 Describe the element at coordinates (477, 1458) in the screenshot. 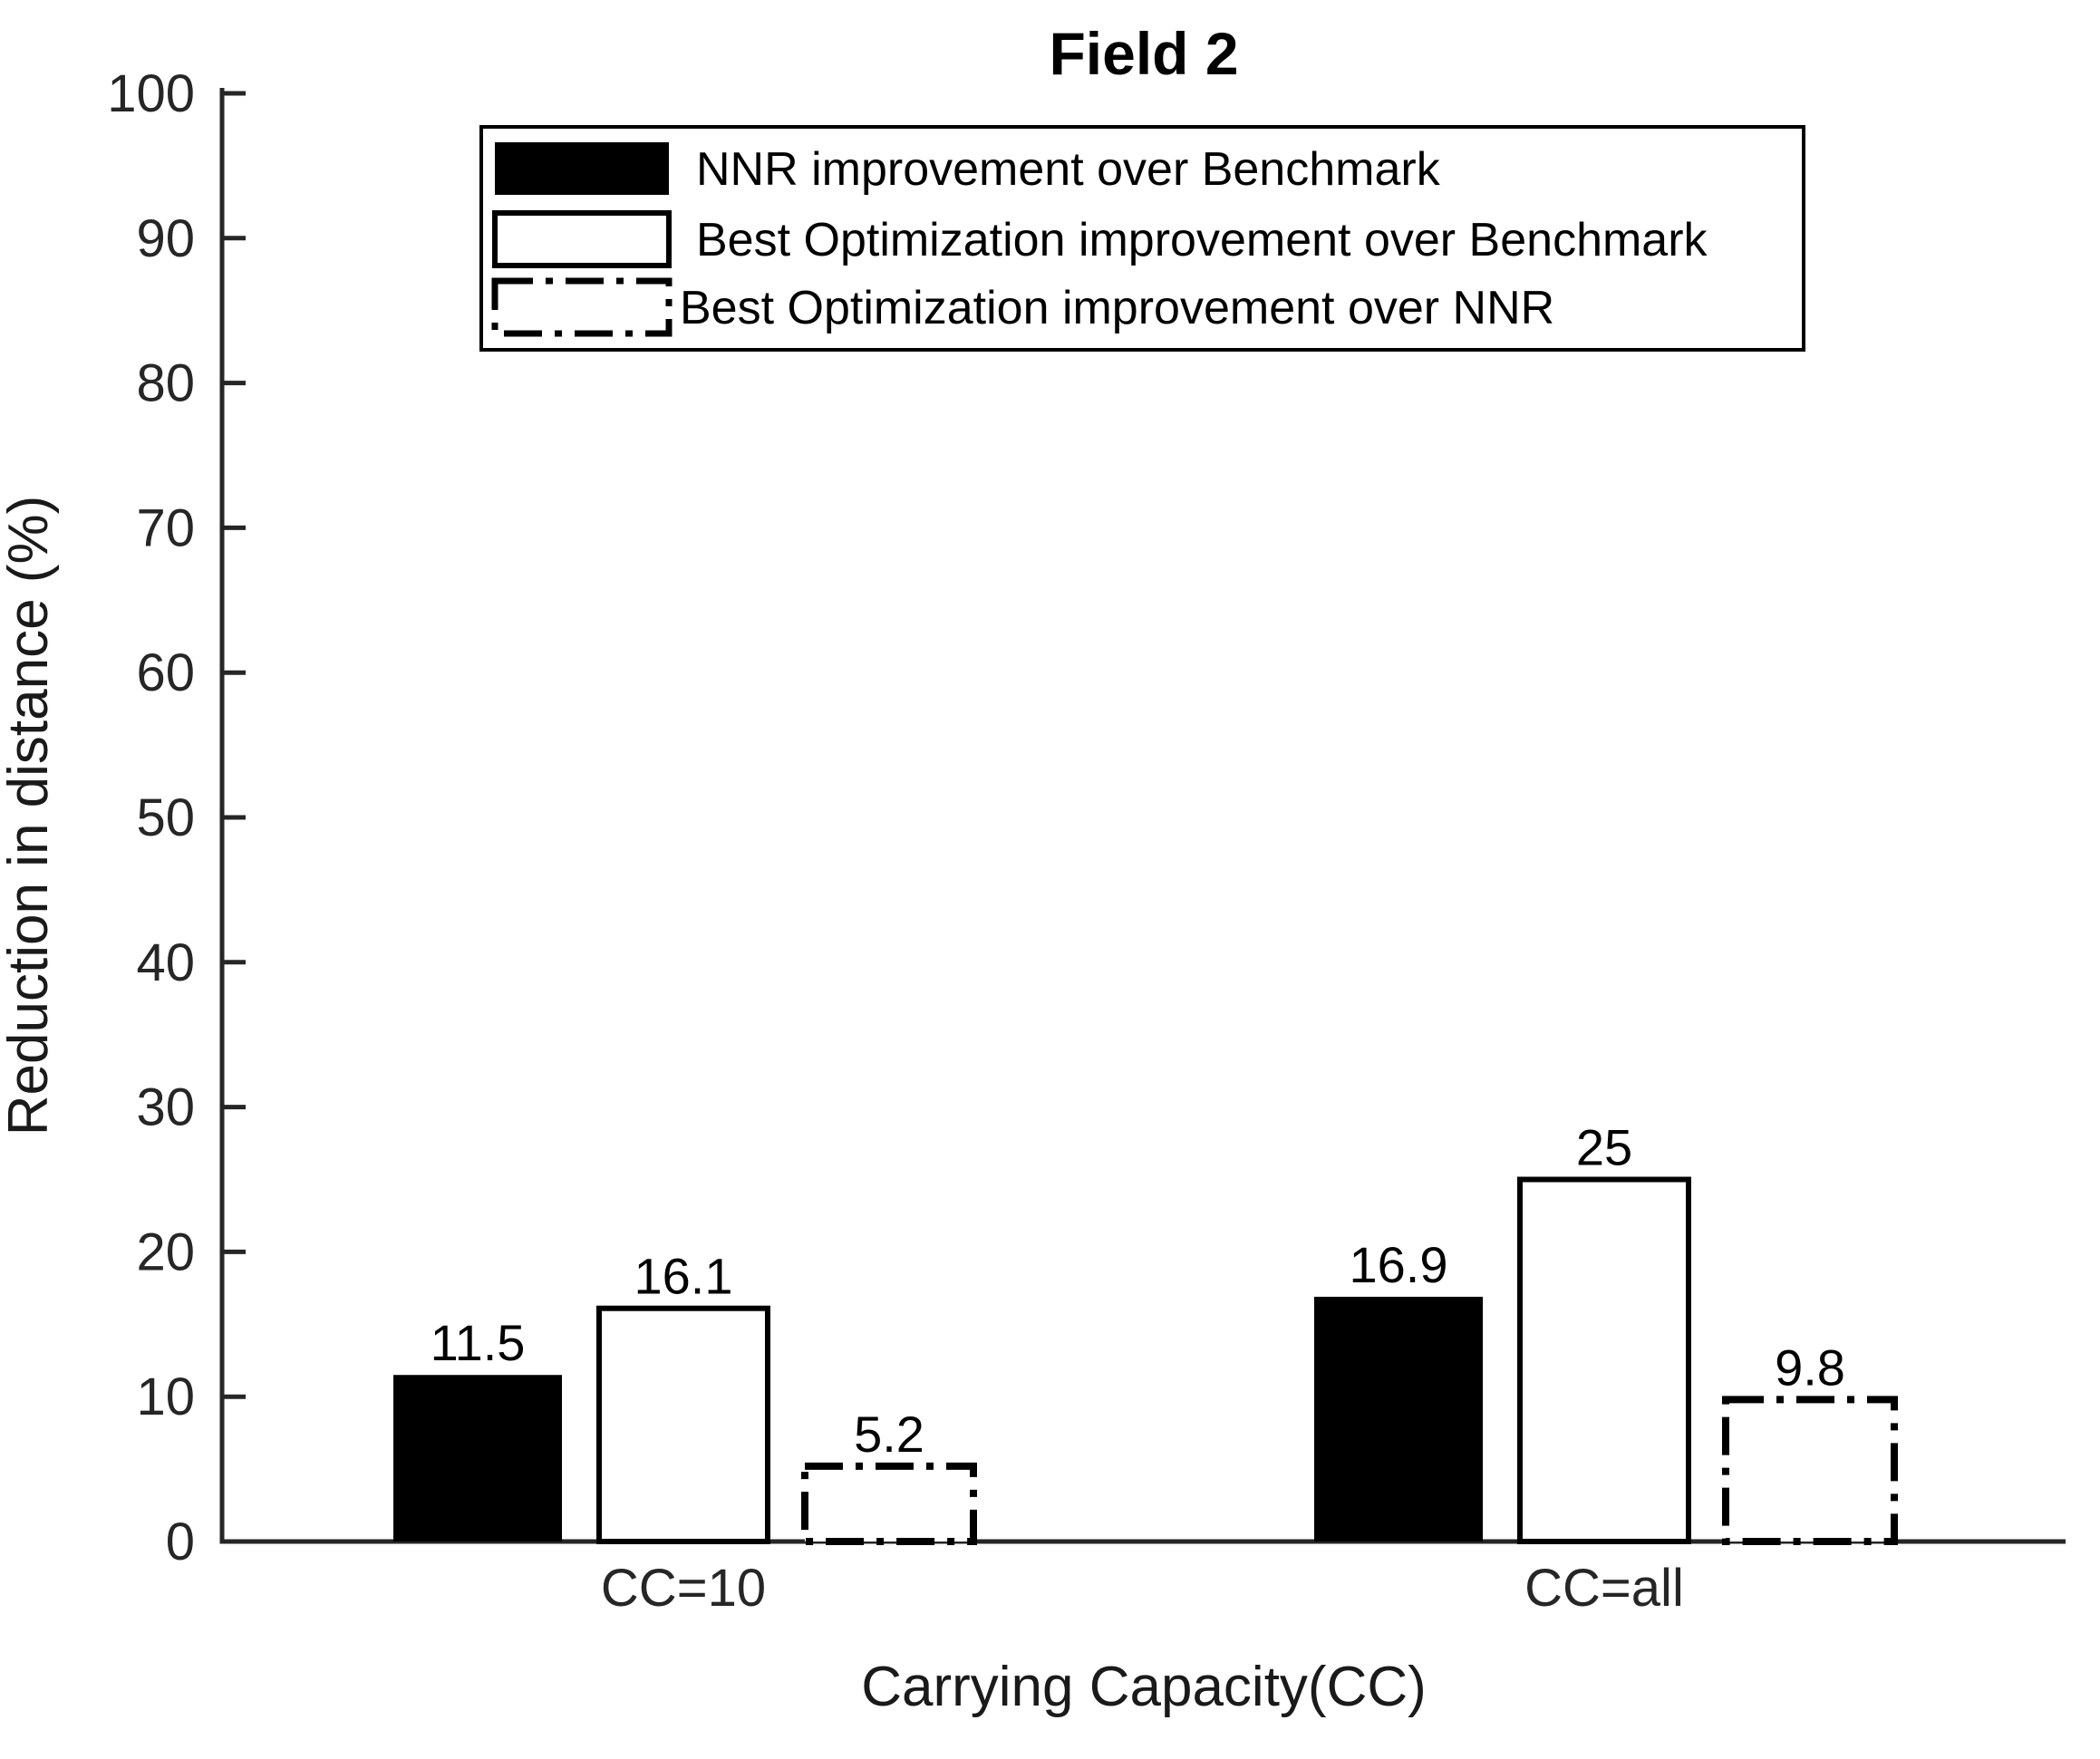

I see `bar-solid-black-CC=10` at that location.